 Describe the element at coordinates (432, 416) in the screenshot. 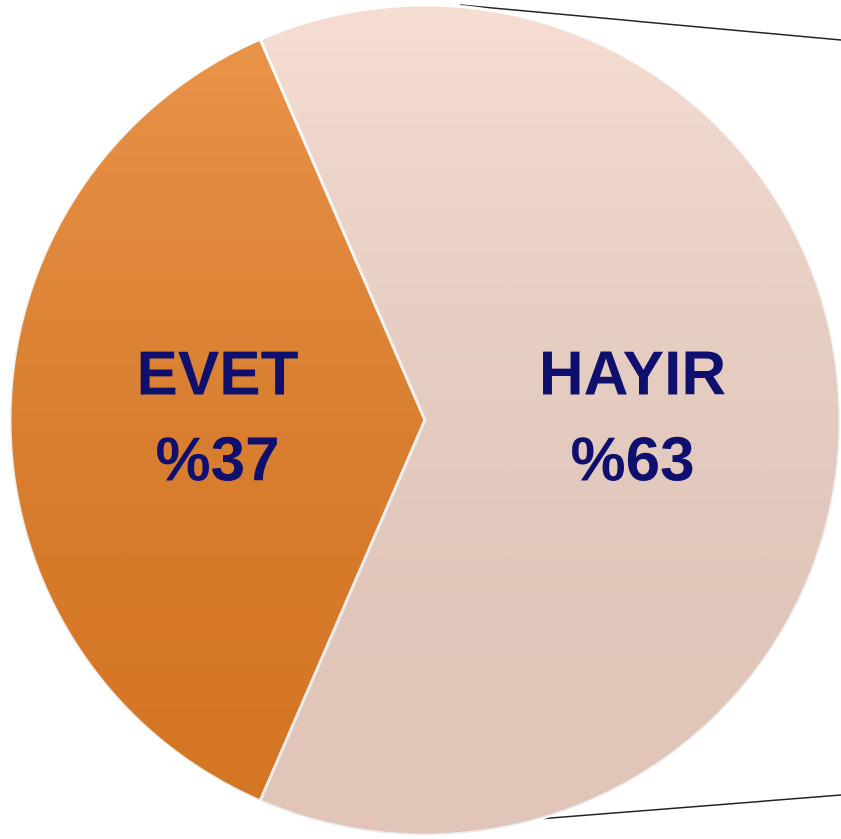

I see `labels: EVET %37 HAYIR %63` at that location.